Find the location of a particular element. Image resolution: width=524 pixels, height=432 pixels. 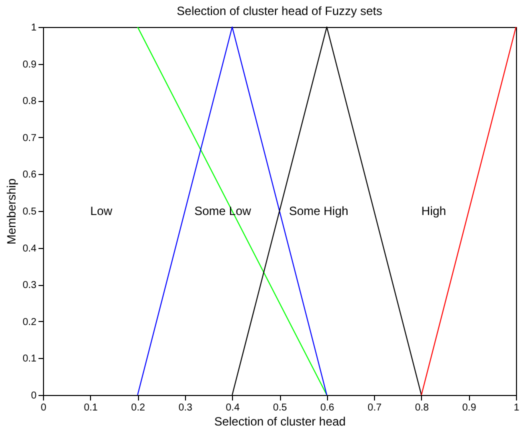

annotation: Low is located at coordinates (101, 211).